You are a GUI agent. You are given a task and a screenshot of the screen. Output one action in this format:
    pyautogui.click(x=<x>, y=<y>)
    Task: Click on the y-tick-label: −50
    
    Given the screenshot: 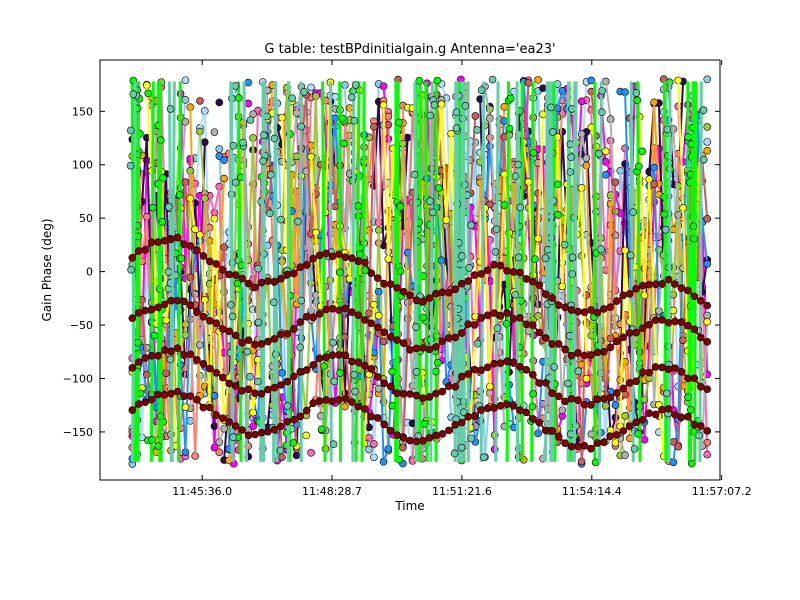 What is the action you would take?
    pyautogui.click(x=81, y=325)
    